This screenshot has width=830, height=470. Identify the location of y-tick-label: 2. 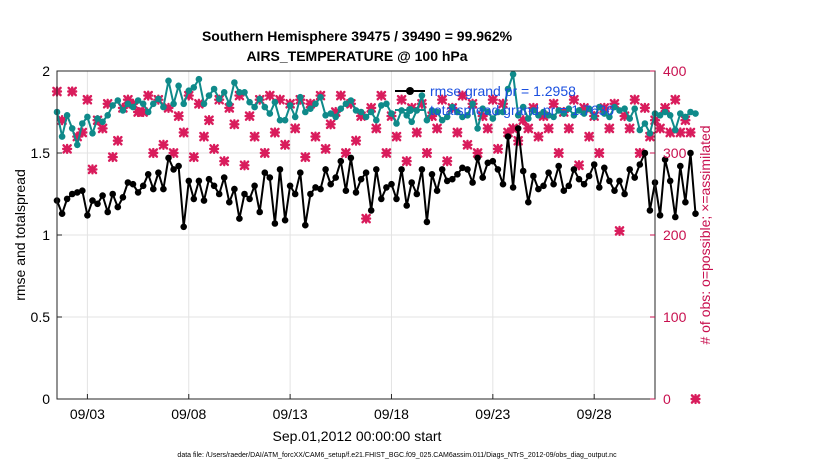
(46, 71).